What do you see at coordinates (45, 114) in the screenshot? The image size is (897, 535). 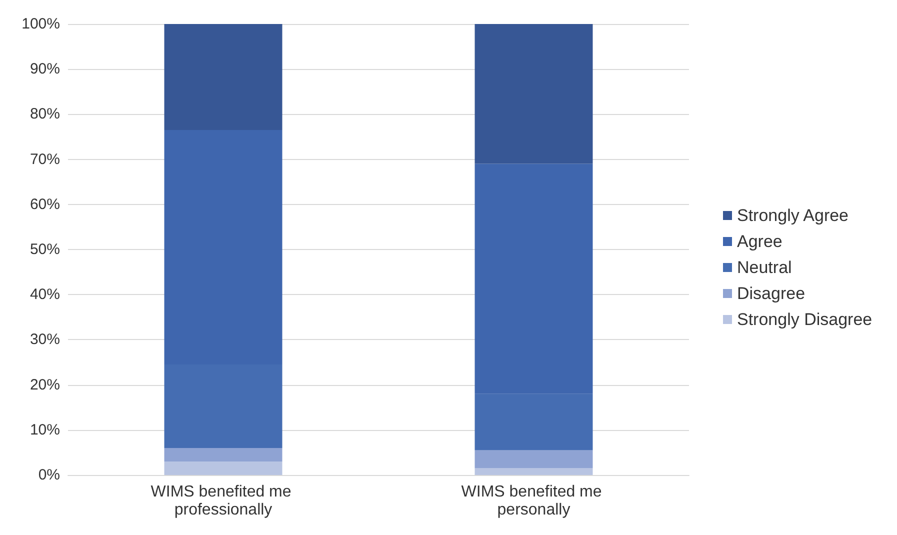 I see `y-tick-label: 80%` at bounding box center [45, 114].